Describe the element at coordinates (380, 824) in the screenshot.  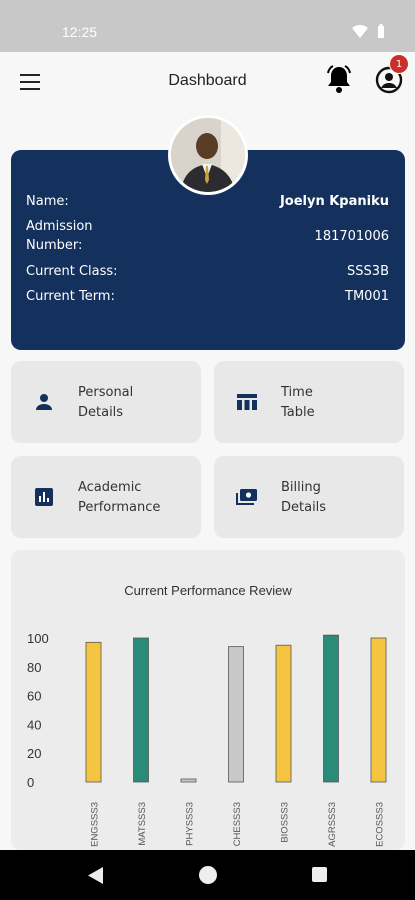
I see `x-tick-label: ECOSSS3` at that location.